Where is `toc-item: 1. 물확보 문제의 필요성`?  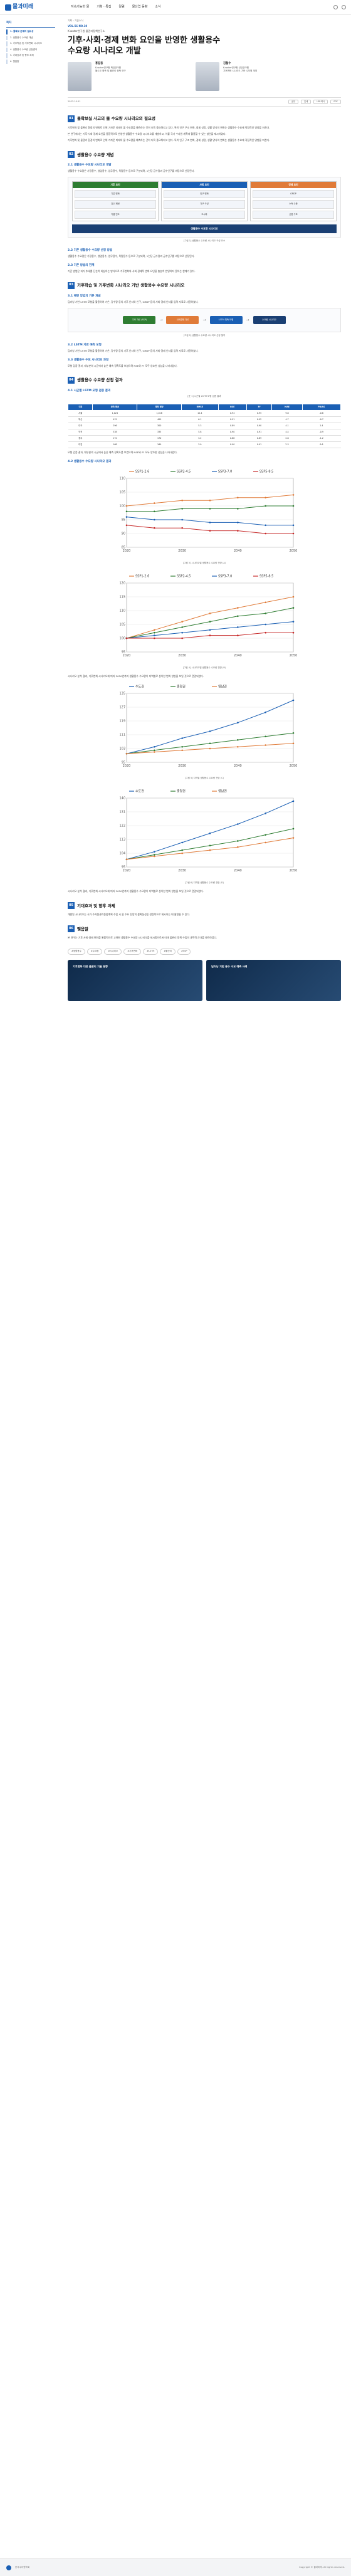
toc-item: 1. 물확보 문제의 필요성 is located at coordinates (30, 31).